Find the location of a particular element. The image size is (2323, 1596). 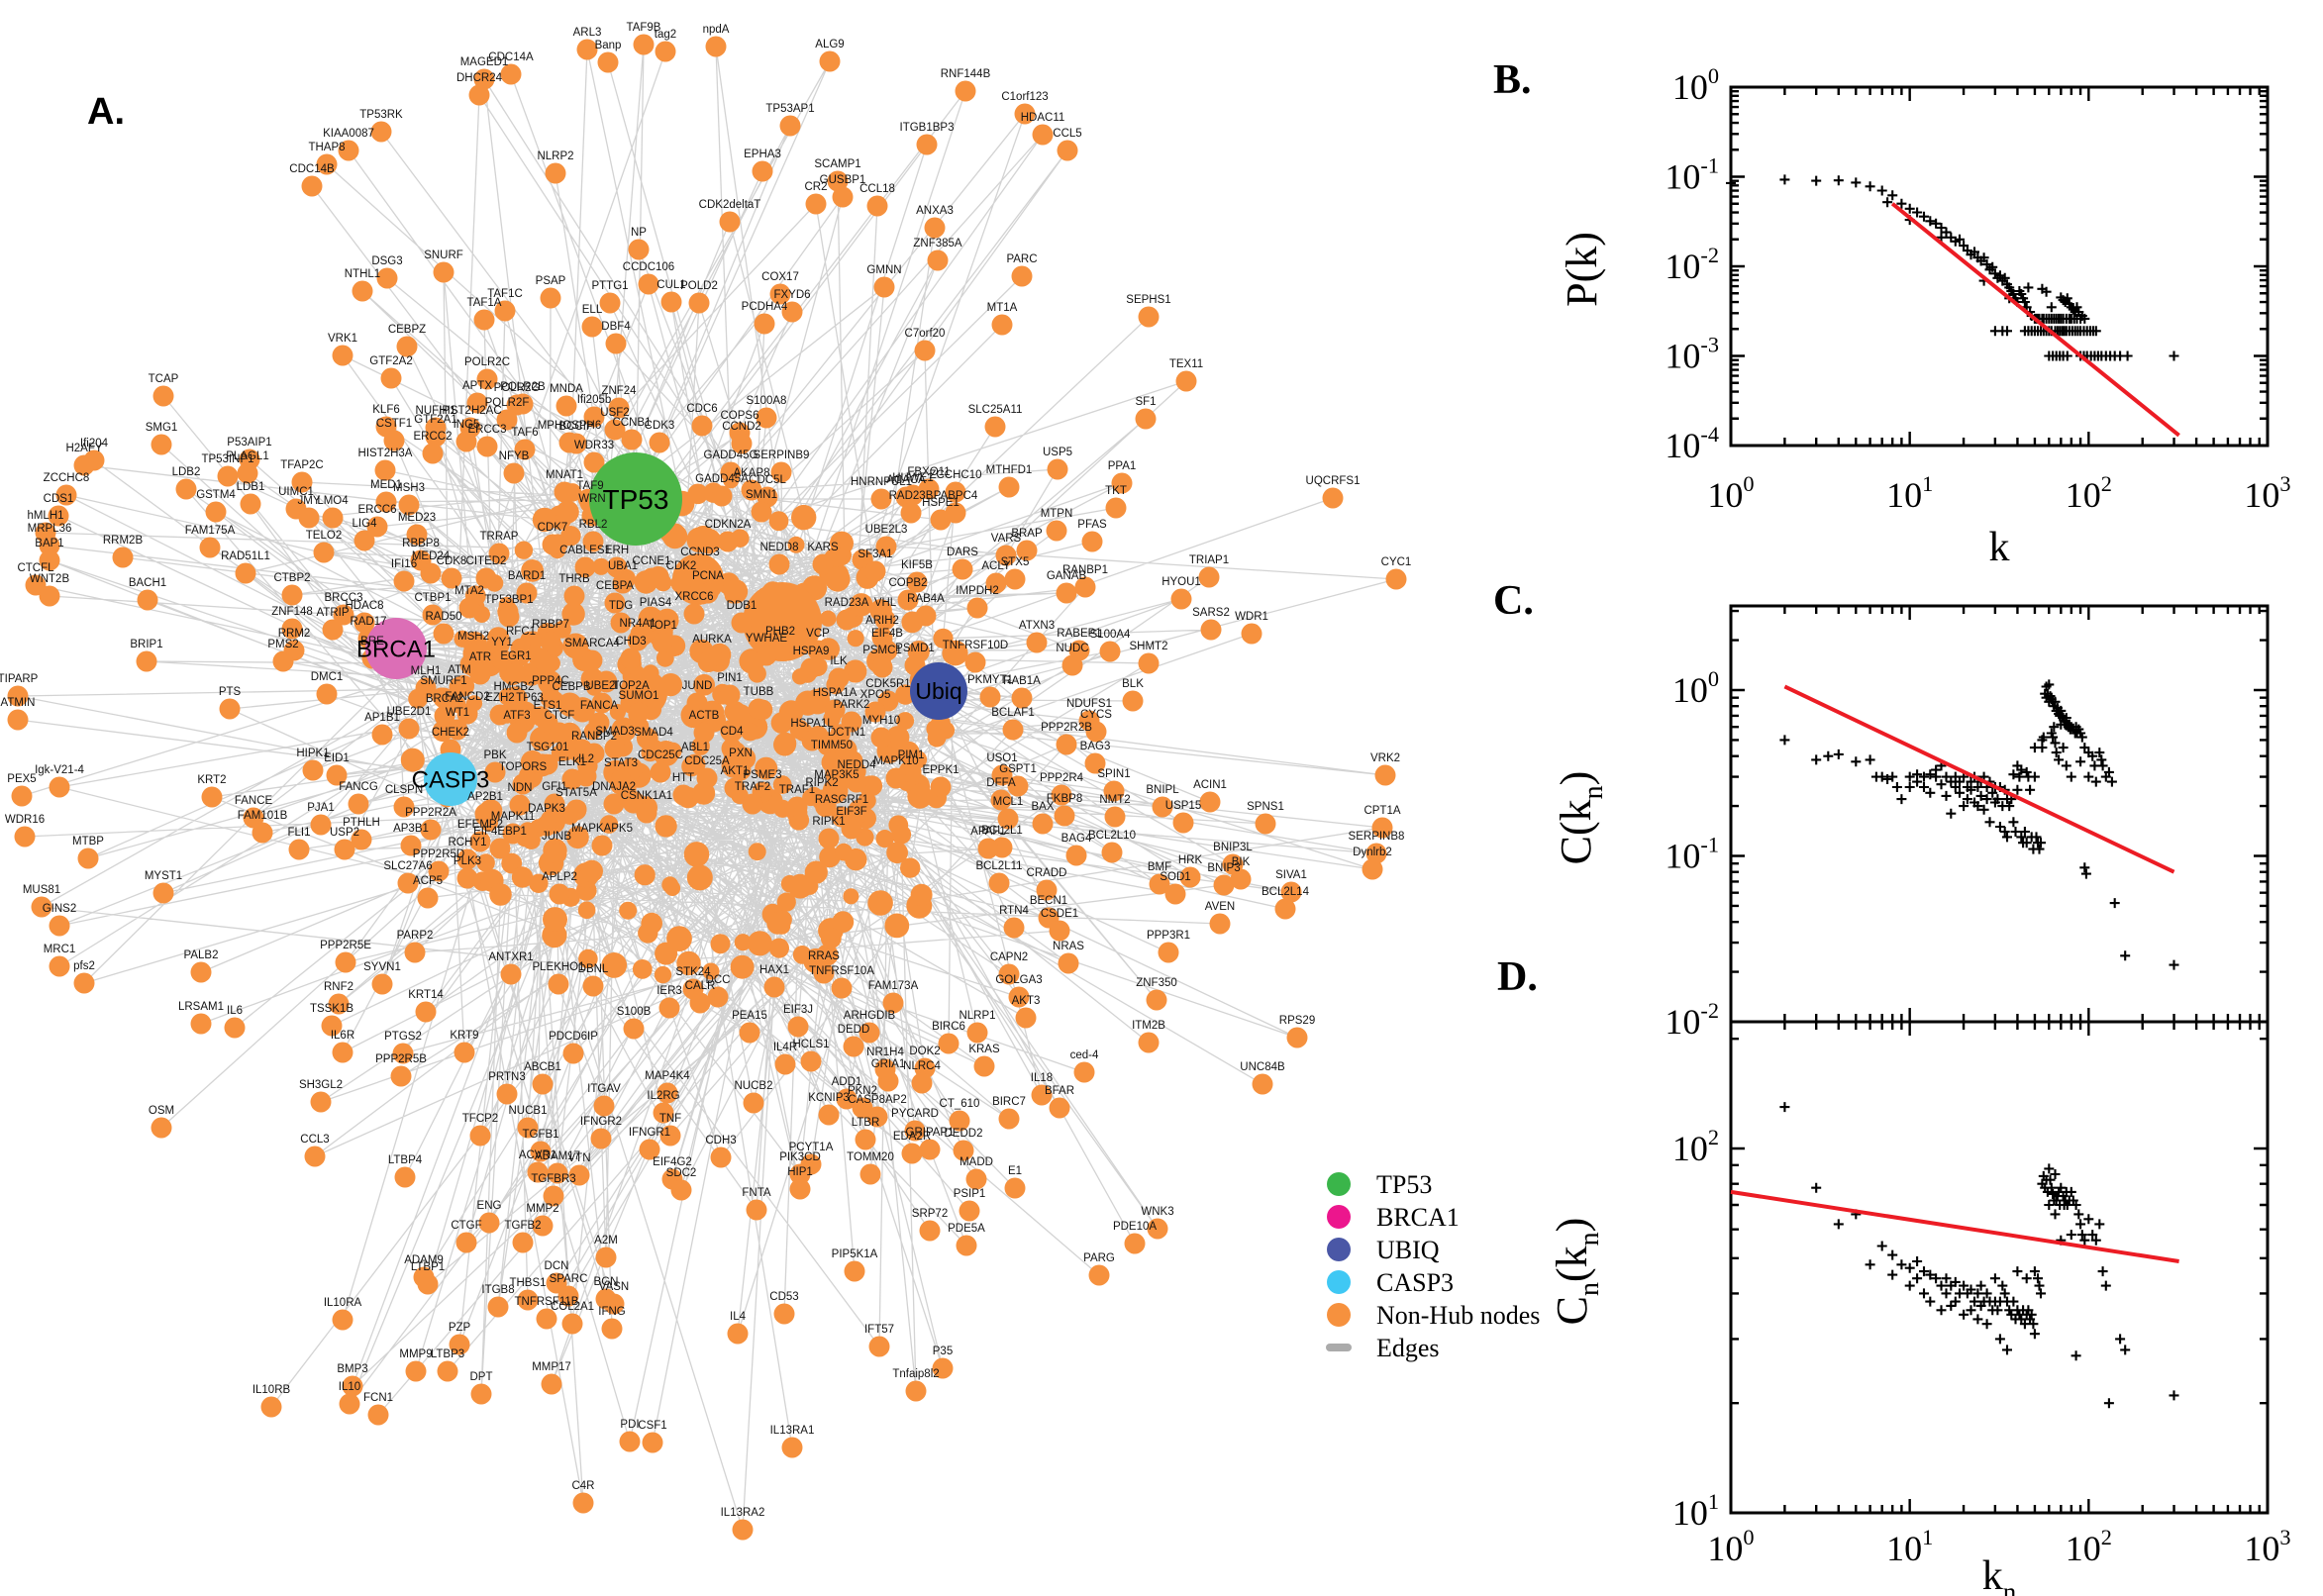

gene-label: SERPINB9 is located at coordinates (782, 455).